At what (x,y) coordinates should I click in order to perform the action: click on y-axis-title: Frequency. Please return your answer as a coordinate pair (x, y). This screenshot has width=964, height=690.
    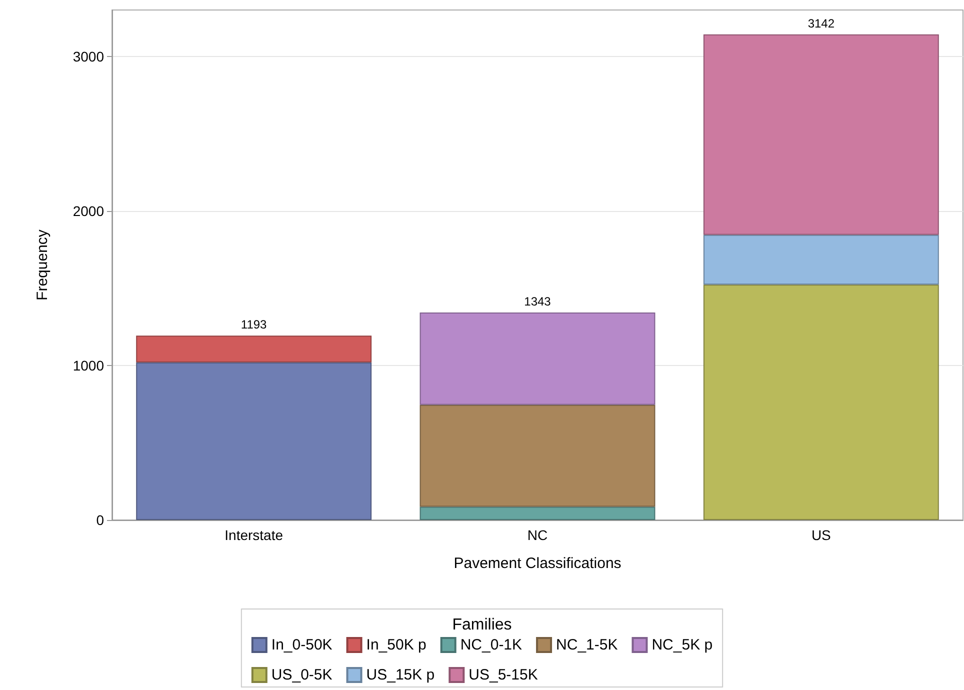
    Looking at the image, I should click on (42, 264).